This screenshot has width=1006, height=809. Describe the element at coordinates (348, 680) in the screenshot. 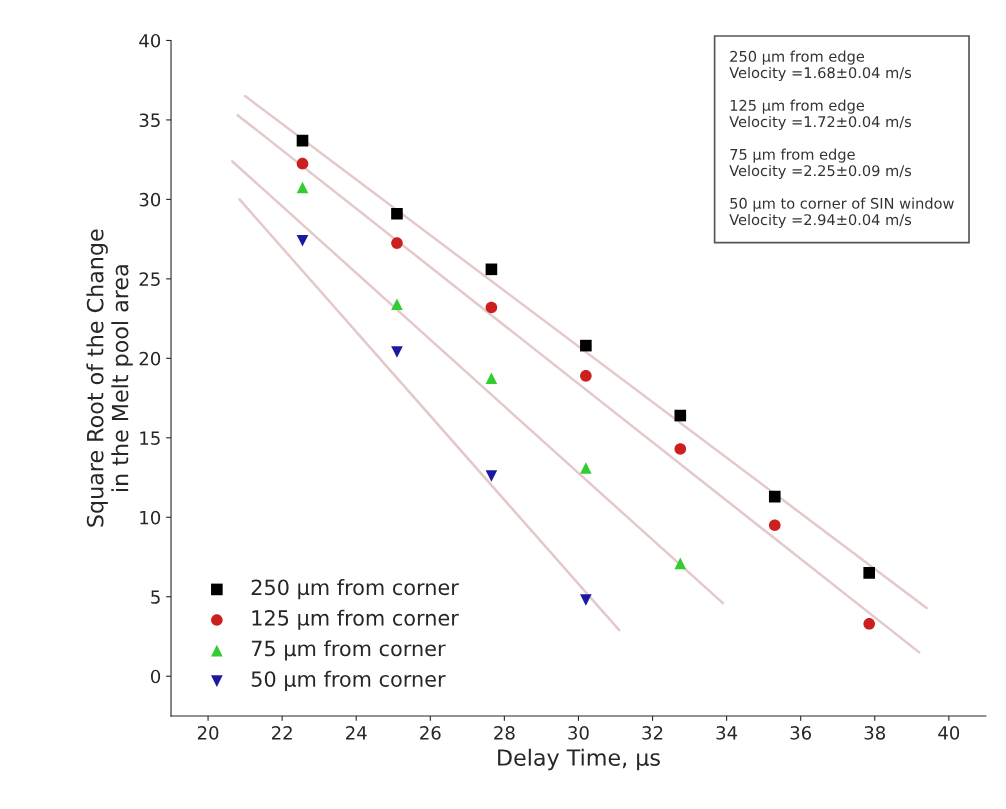

I see `legend-label: 50 μm from corner` at that location.